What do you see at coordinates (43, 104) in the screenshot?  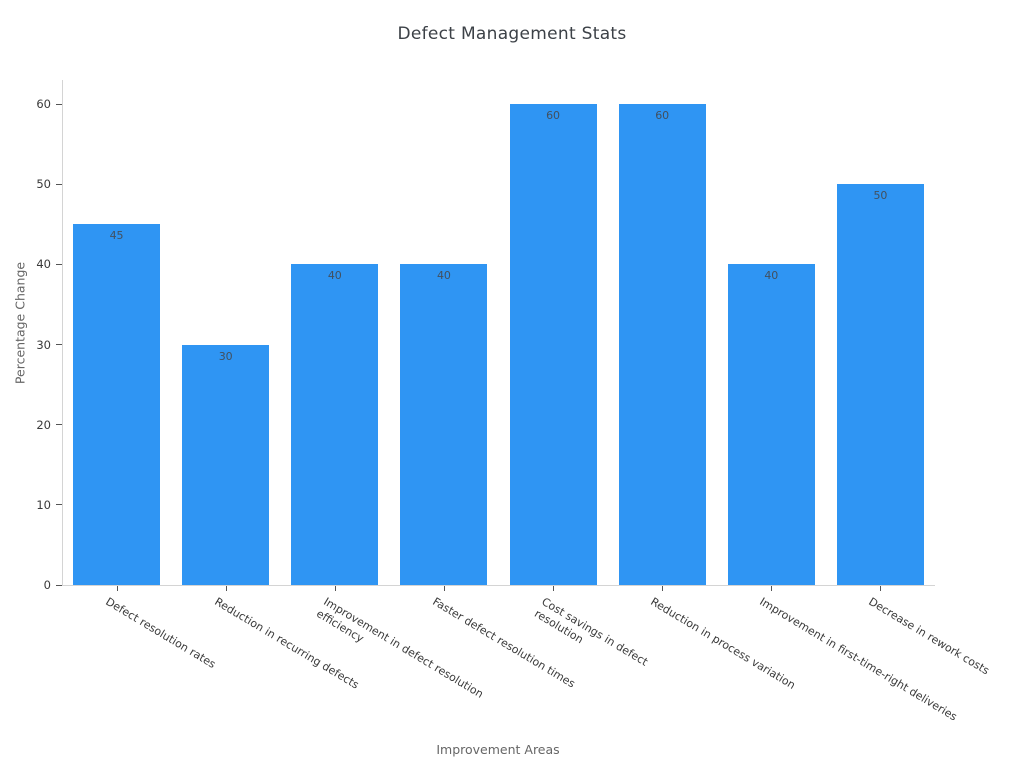 I see `y-tick-label: 60` at bounding box center [43, 104].